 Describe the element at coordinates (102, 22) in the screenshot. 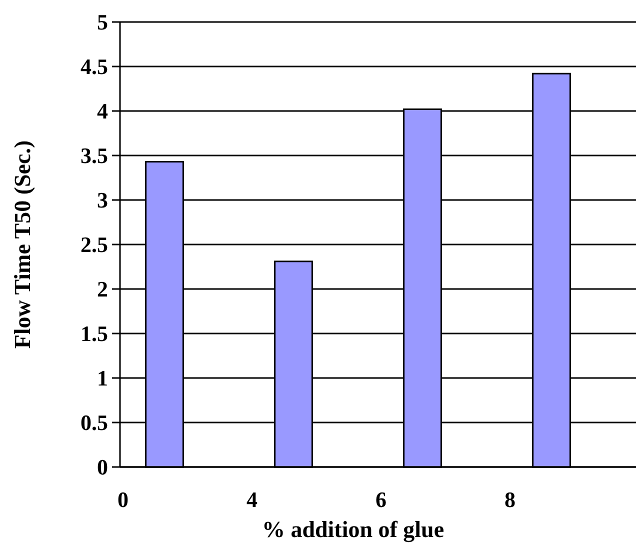

I see `y-tick-label: 5` at that location.